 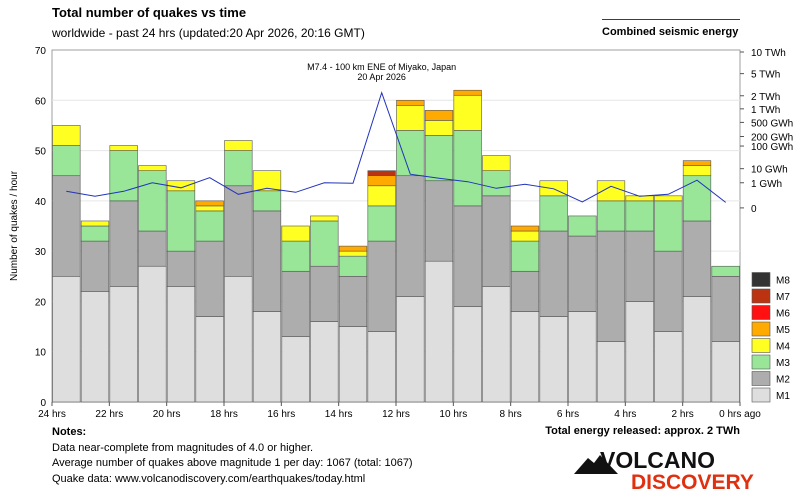 What do you see at coordinates (692, 481) in the screenshot?
I see `logo-line2: DISCOVERY` at bounding box center [692, 481].